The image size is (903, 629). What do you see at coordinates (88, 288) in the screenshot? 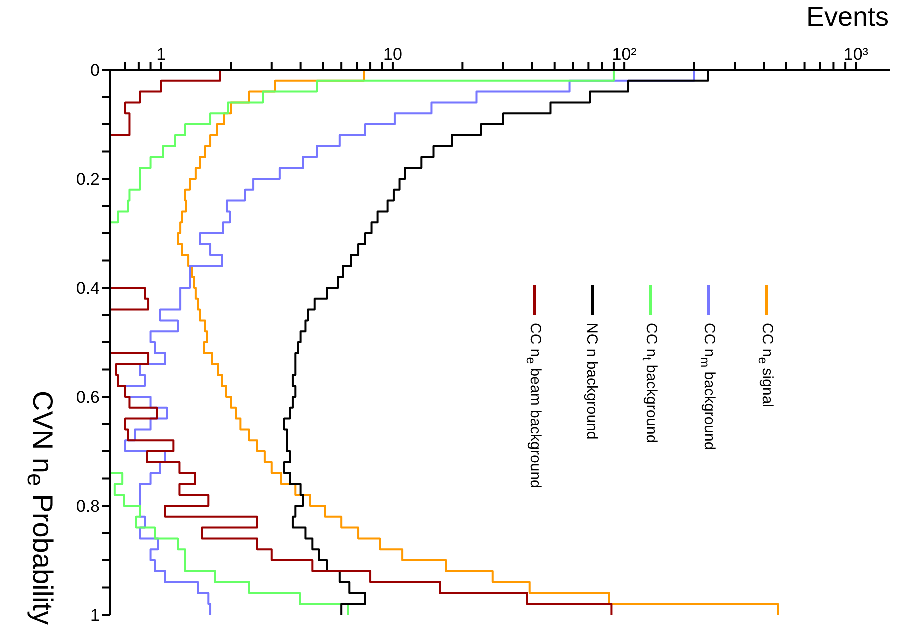
I see `y-tick-label: 0.4` at bounding box center [88, 288].